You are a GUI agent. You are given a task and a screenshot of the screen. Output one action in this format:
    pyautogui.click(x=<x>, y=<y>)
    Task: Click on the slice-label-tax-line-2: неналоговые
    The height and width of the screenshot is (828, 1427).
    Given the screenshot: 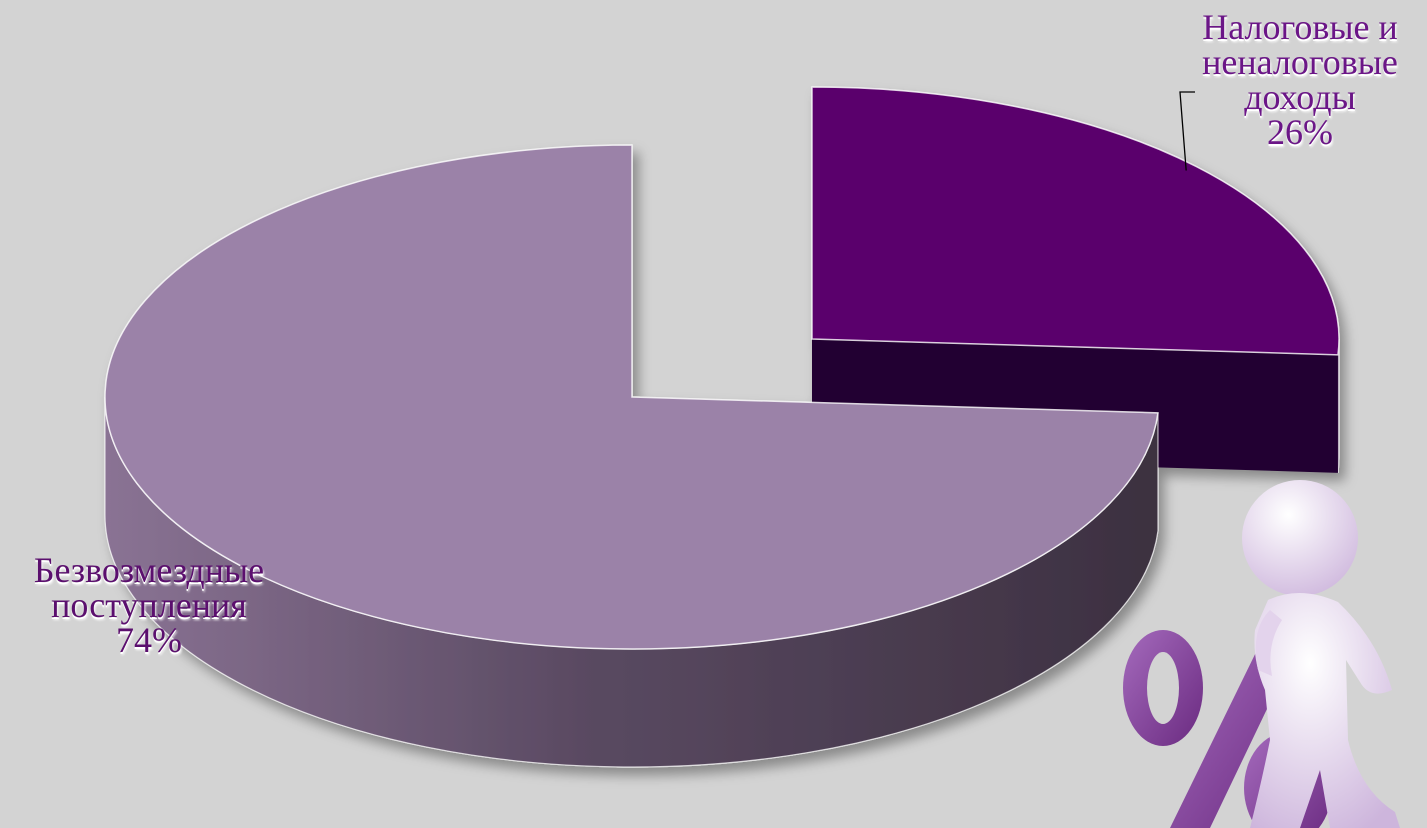 What is the action you would take?
    pyautogui.click(x=1300, y=62)
    